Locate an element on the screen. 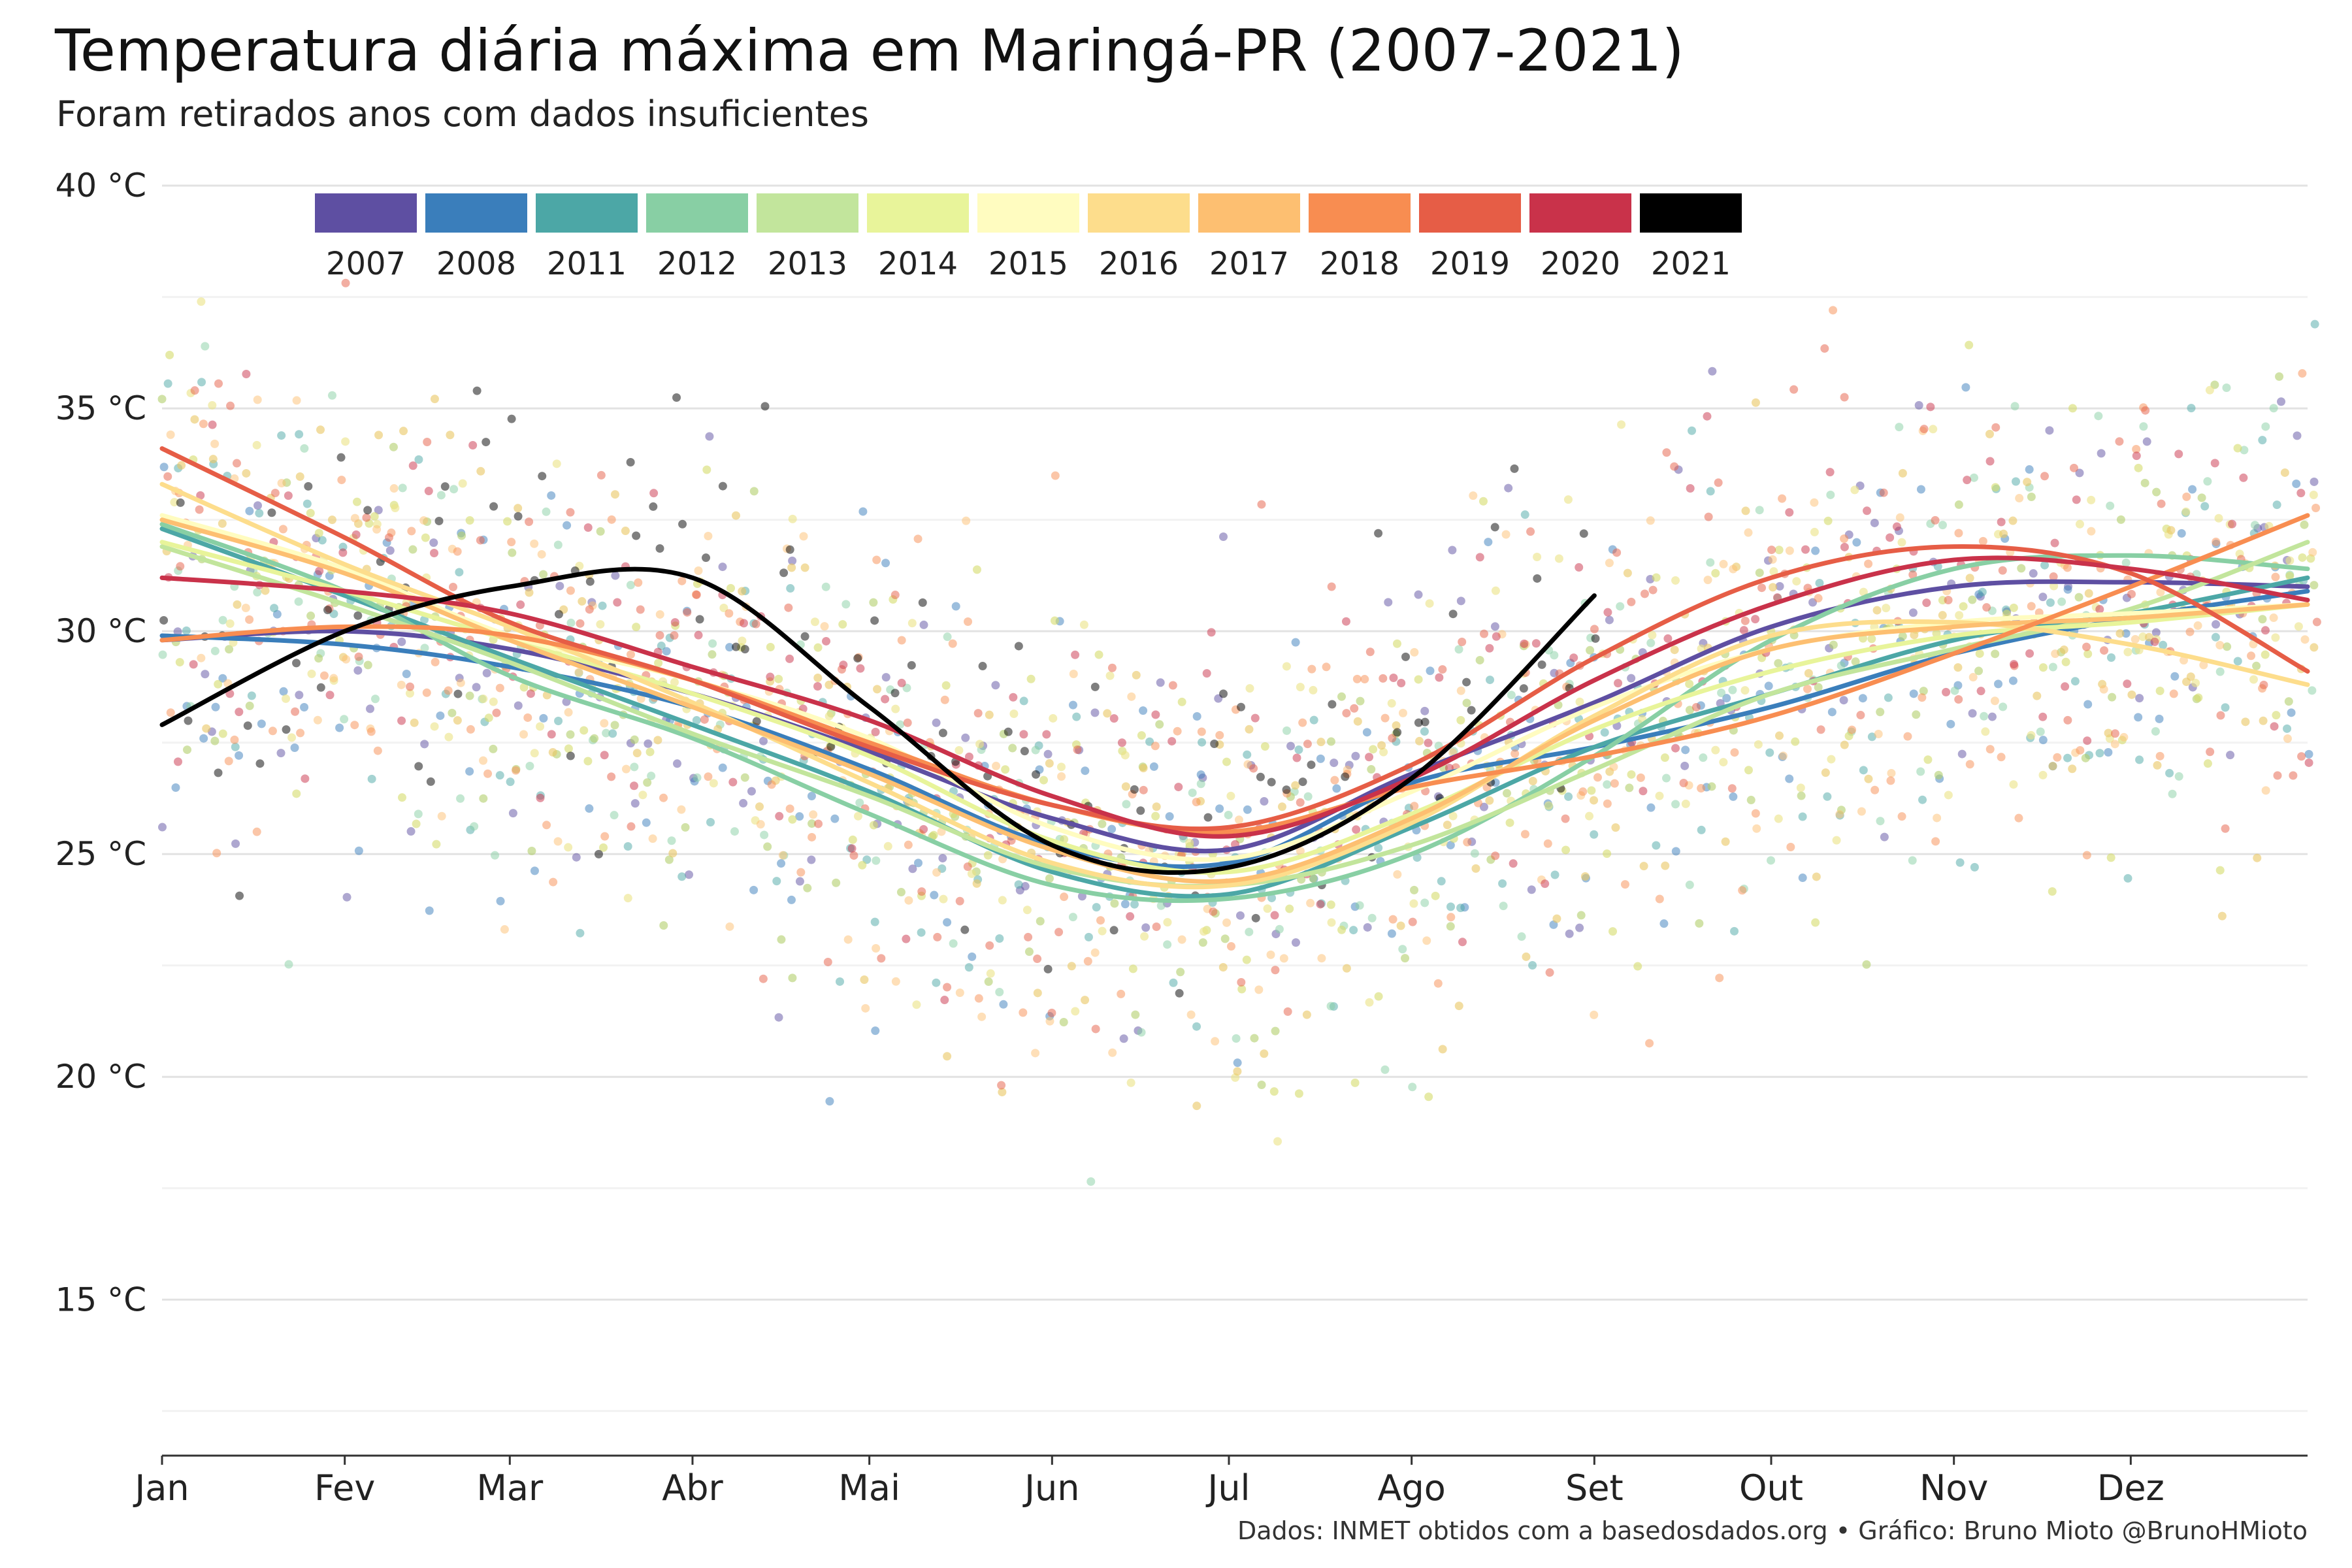 The width and height of the screenshot is (2352, 1568). legend-label-2017: 2017 is located at coordinates (1249, 264).